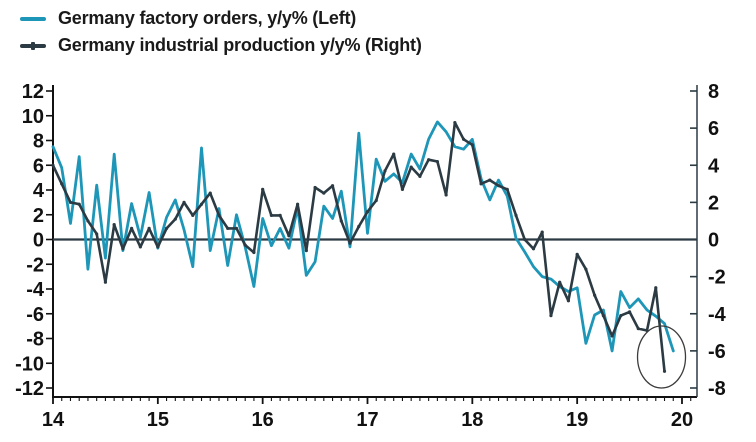  I want to click on industrial-production-line-marker-icon, so click(33, 45).